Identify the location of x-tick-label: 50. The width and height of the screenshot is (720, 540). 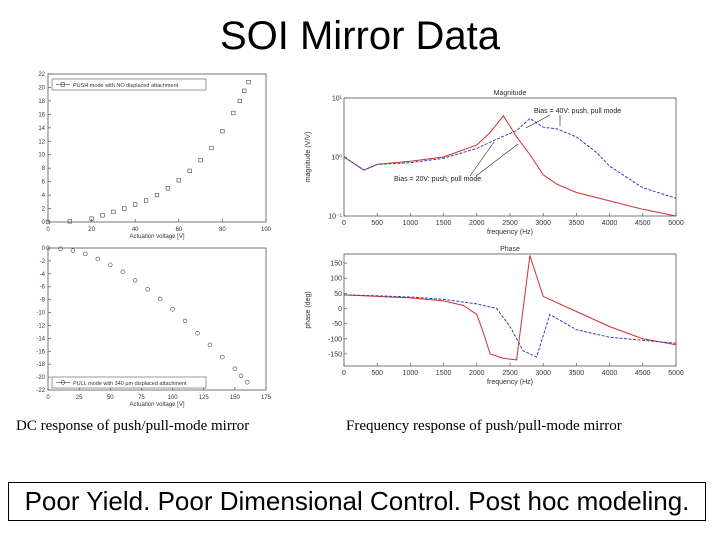
(110, 398).